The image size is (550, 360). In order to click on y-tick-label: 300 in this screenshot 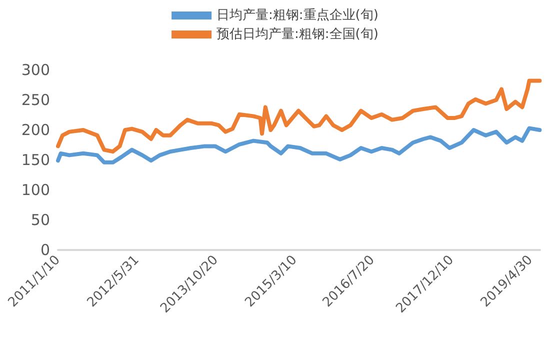, I will do `click(35, 70)`.